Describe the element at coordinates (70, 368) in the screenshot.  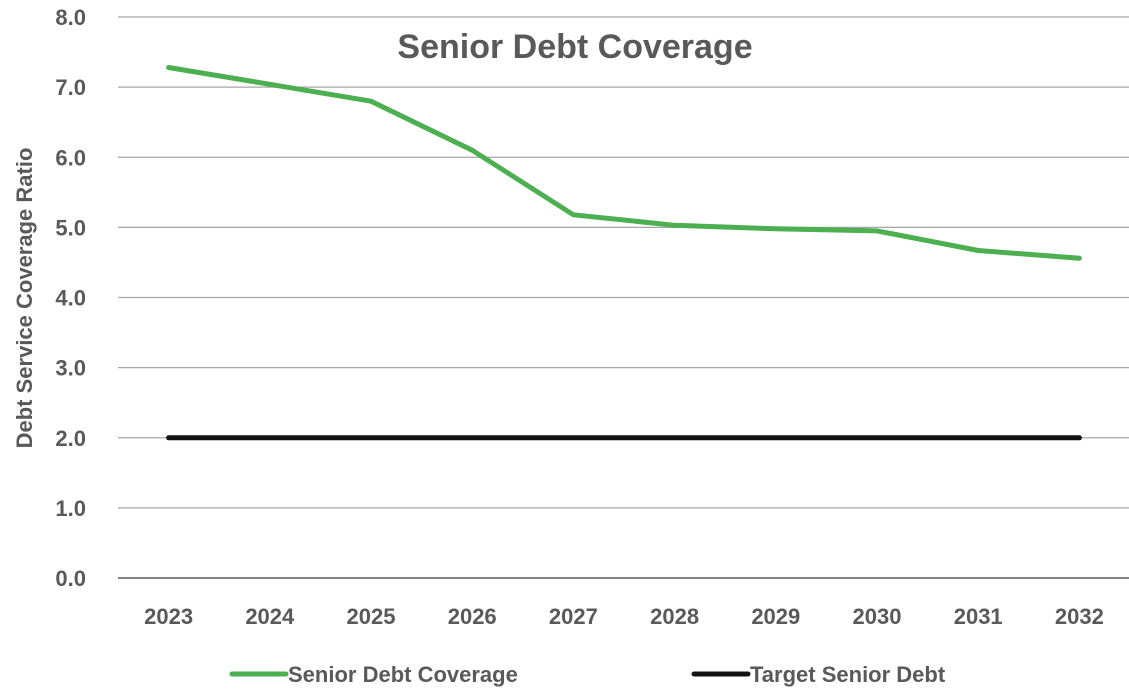
I see `y-tick-label: 3.0` at that location.